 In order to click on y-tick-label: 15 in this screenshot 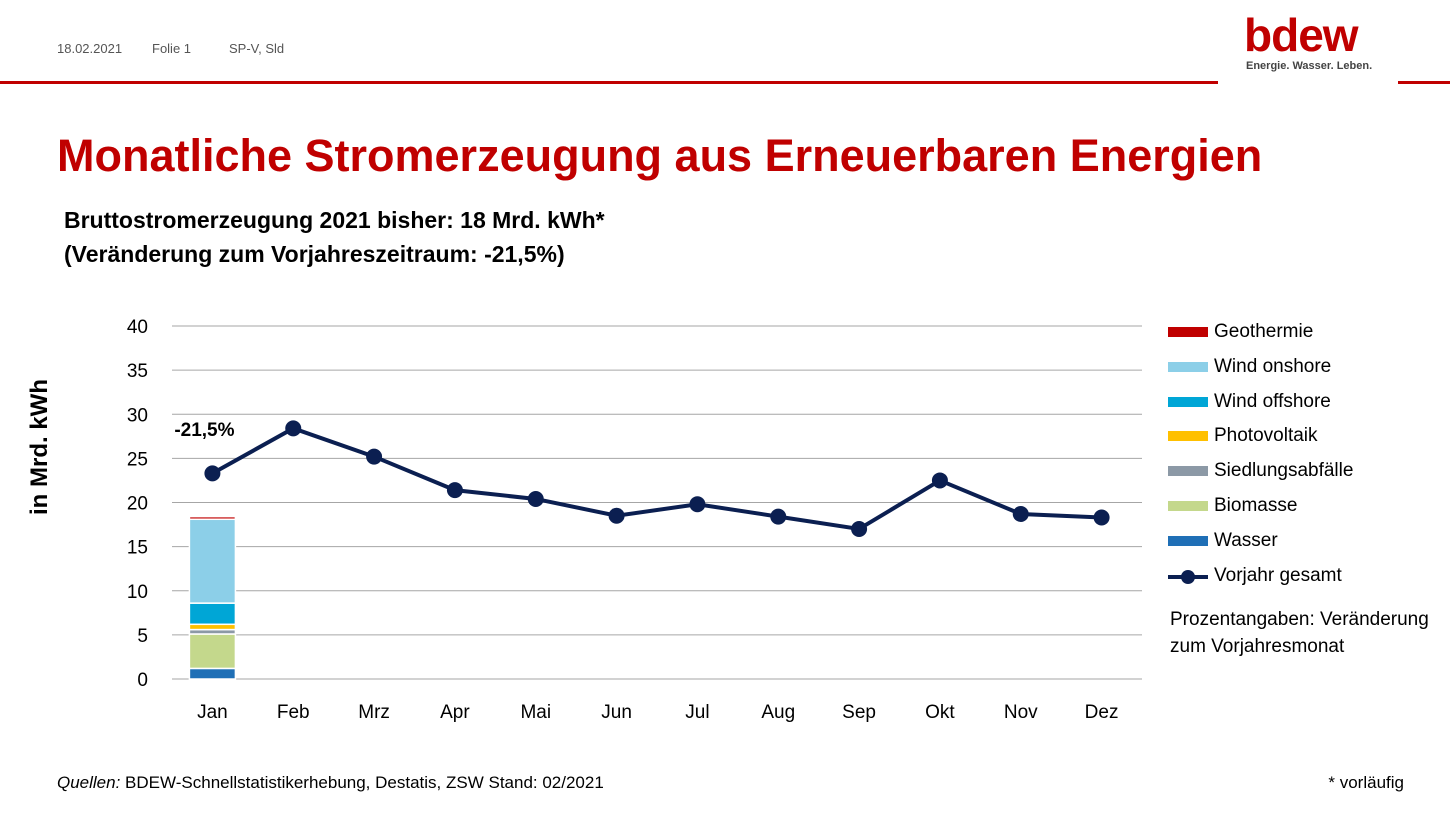, I will do `click(137, 548)`.